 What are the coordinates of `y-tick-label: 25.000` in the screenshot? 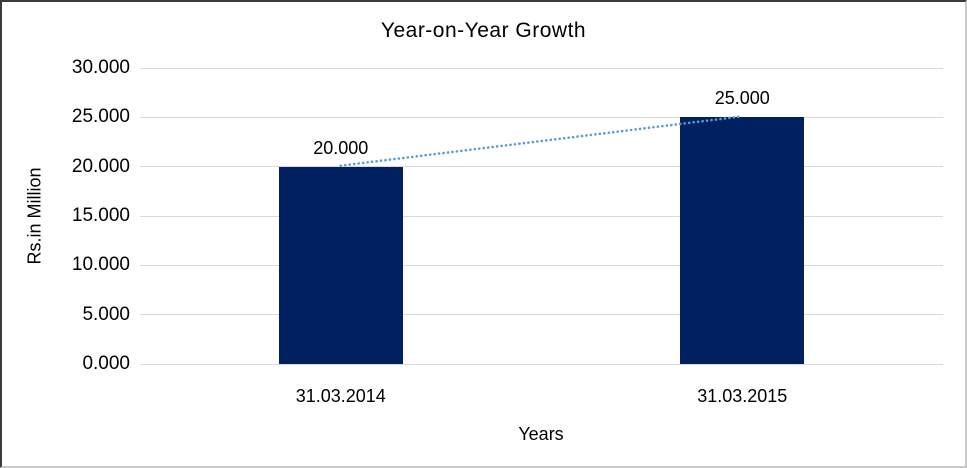 It's located at (100, 117).